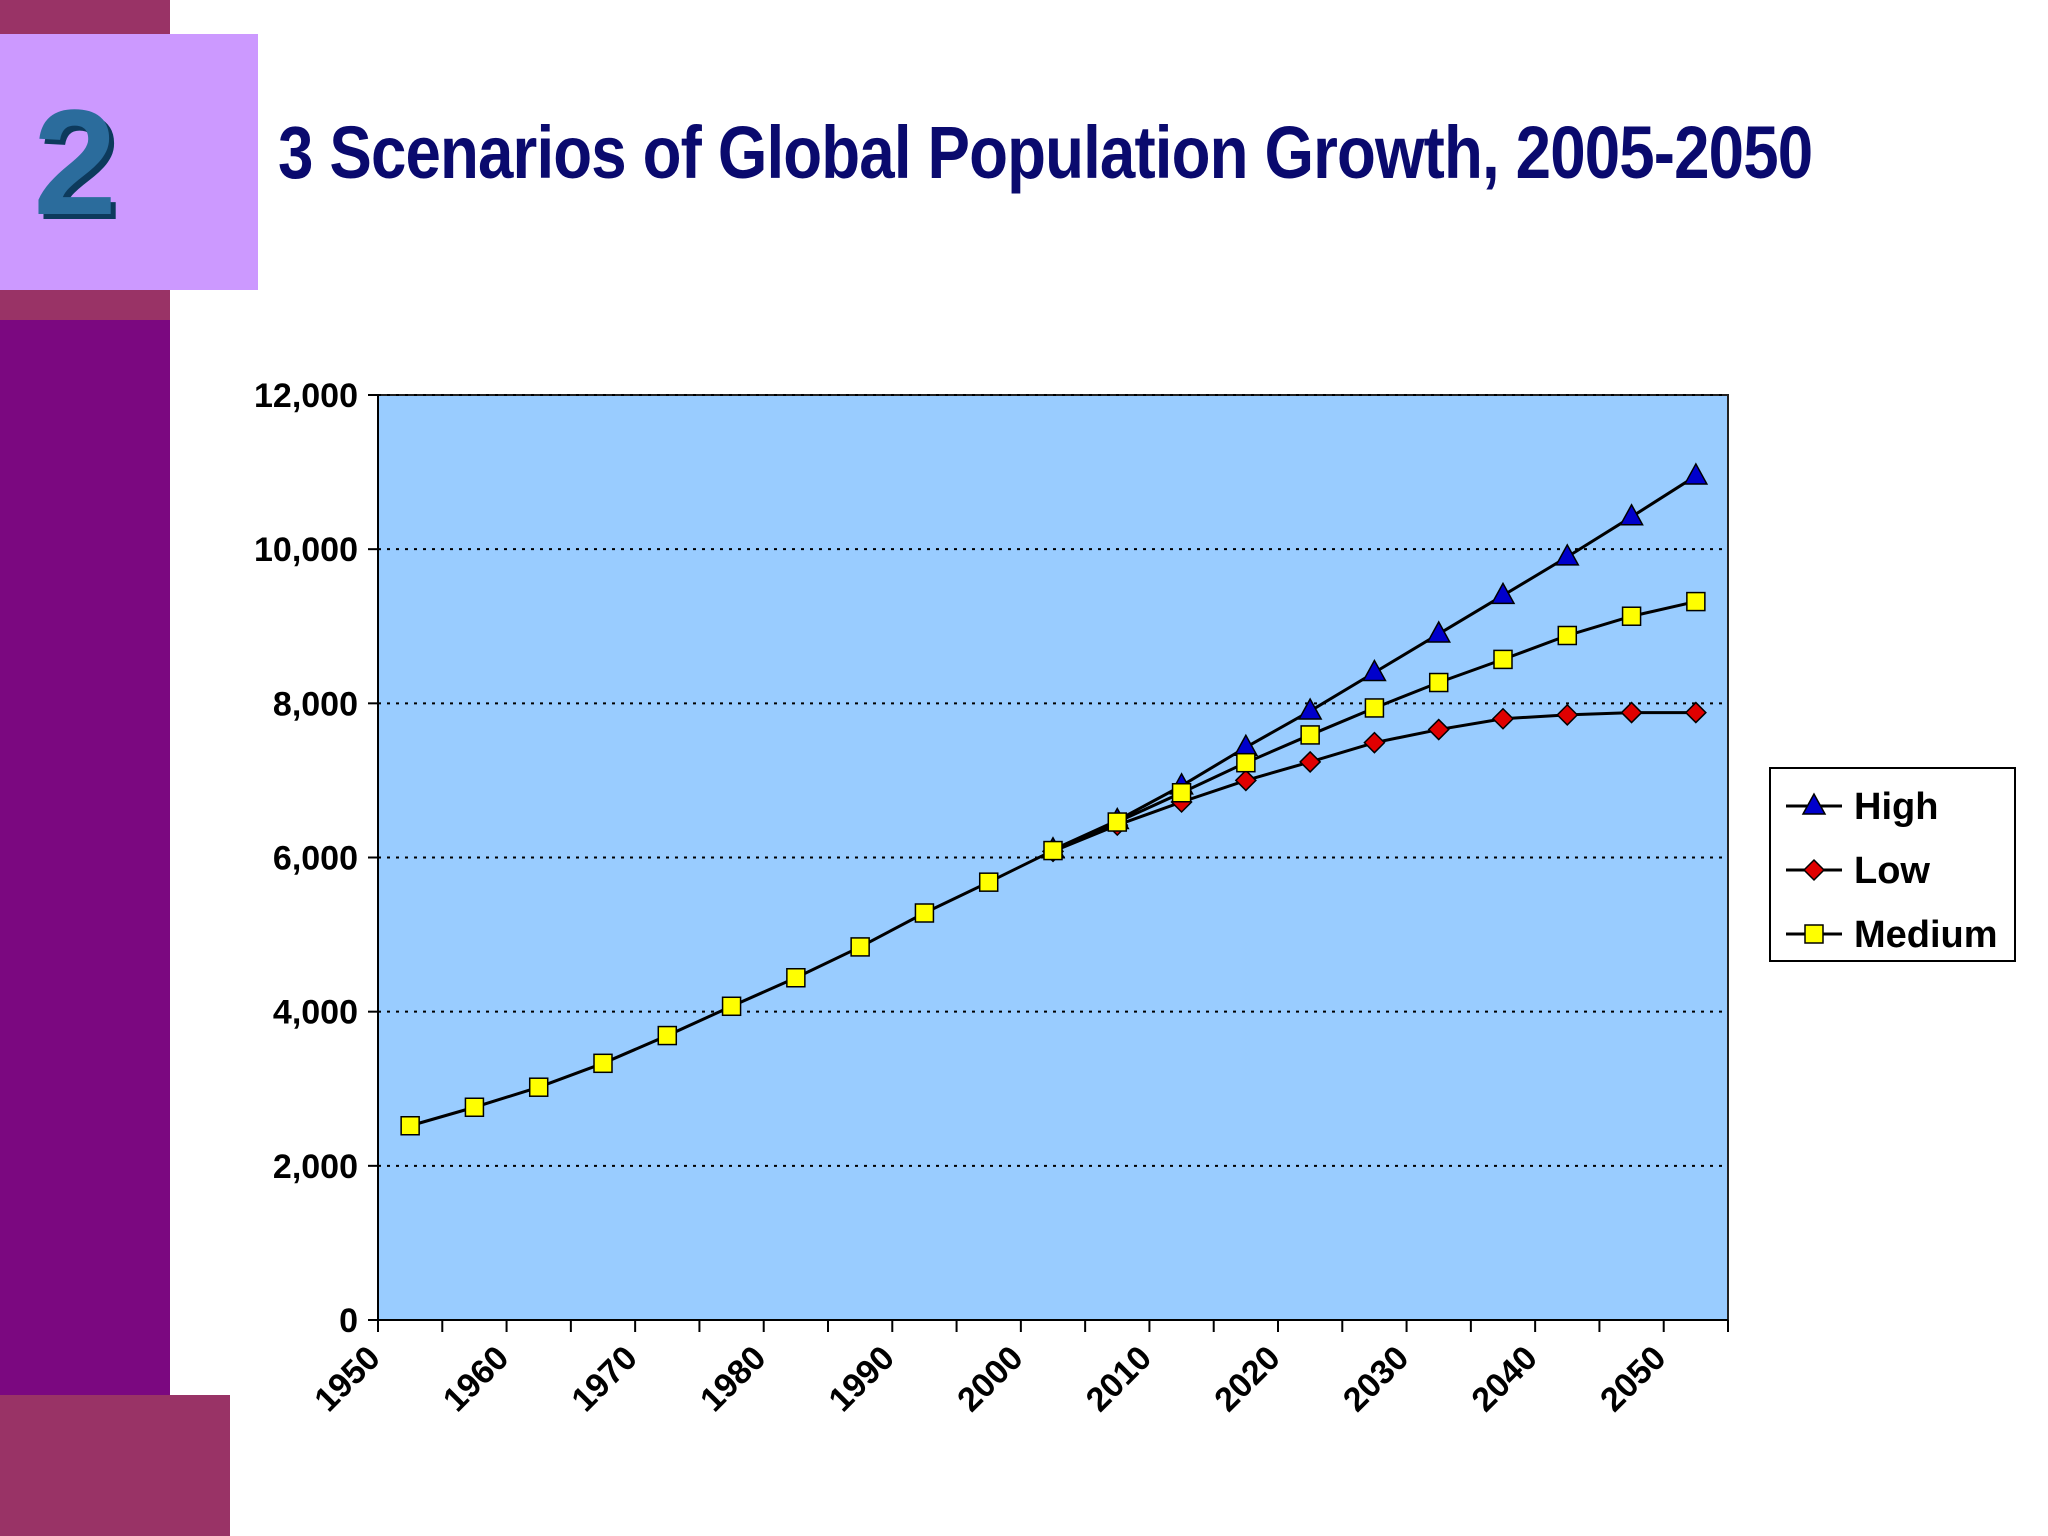  I want to click on y-tick-label: 8,000, so click(315, 704).